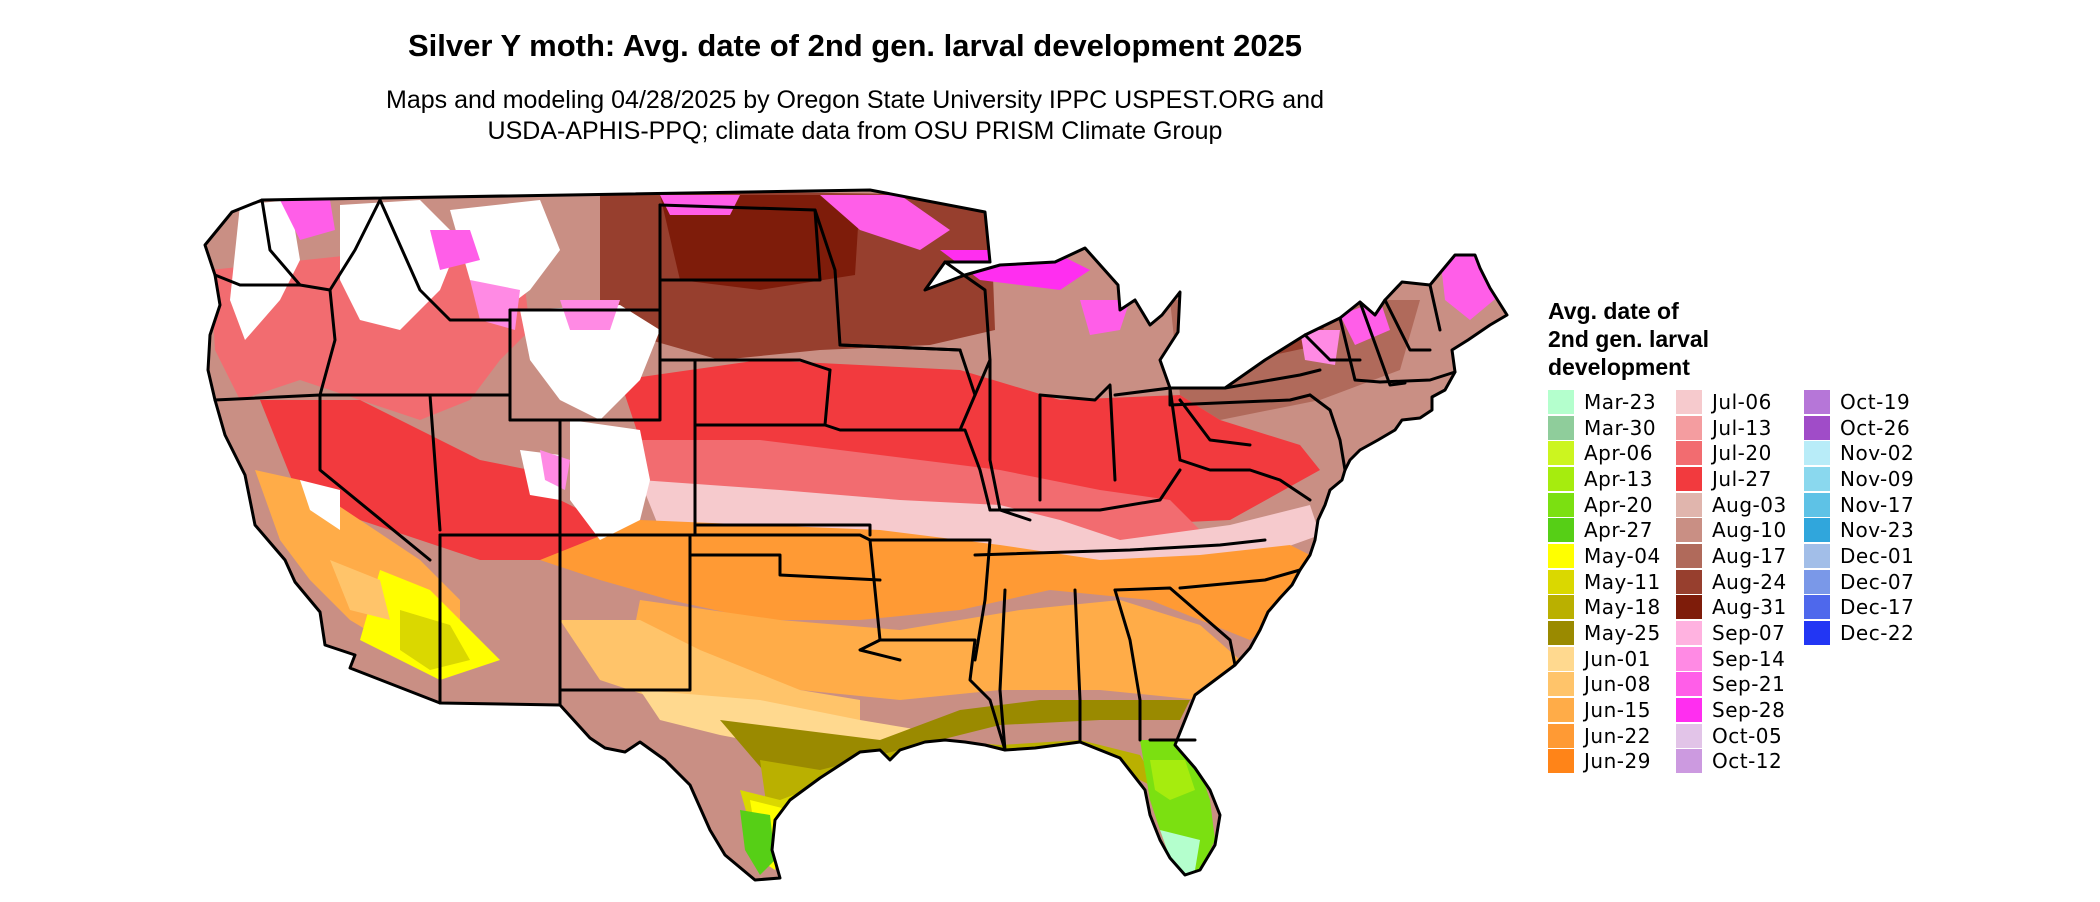  Describe the element at coordinates (1604, 428) in the screenshot. I see `legend-item: Mar-30` at that location.